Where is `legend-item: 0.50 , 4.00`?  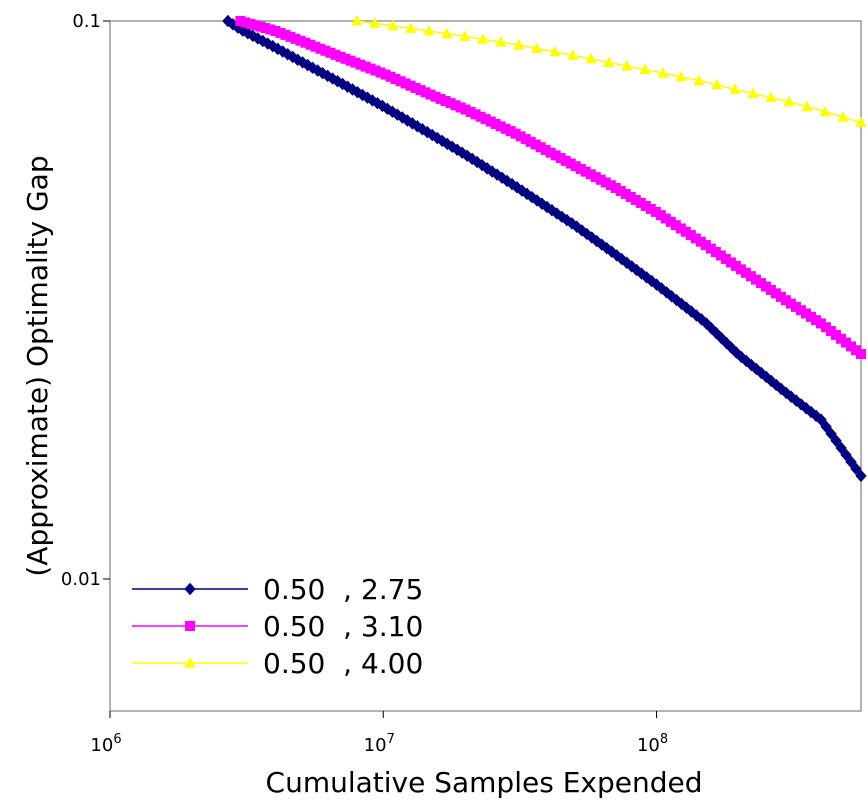 legend-item: 0.50 , 4.00 is located at coordinates (277, 663).